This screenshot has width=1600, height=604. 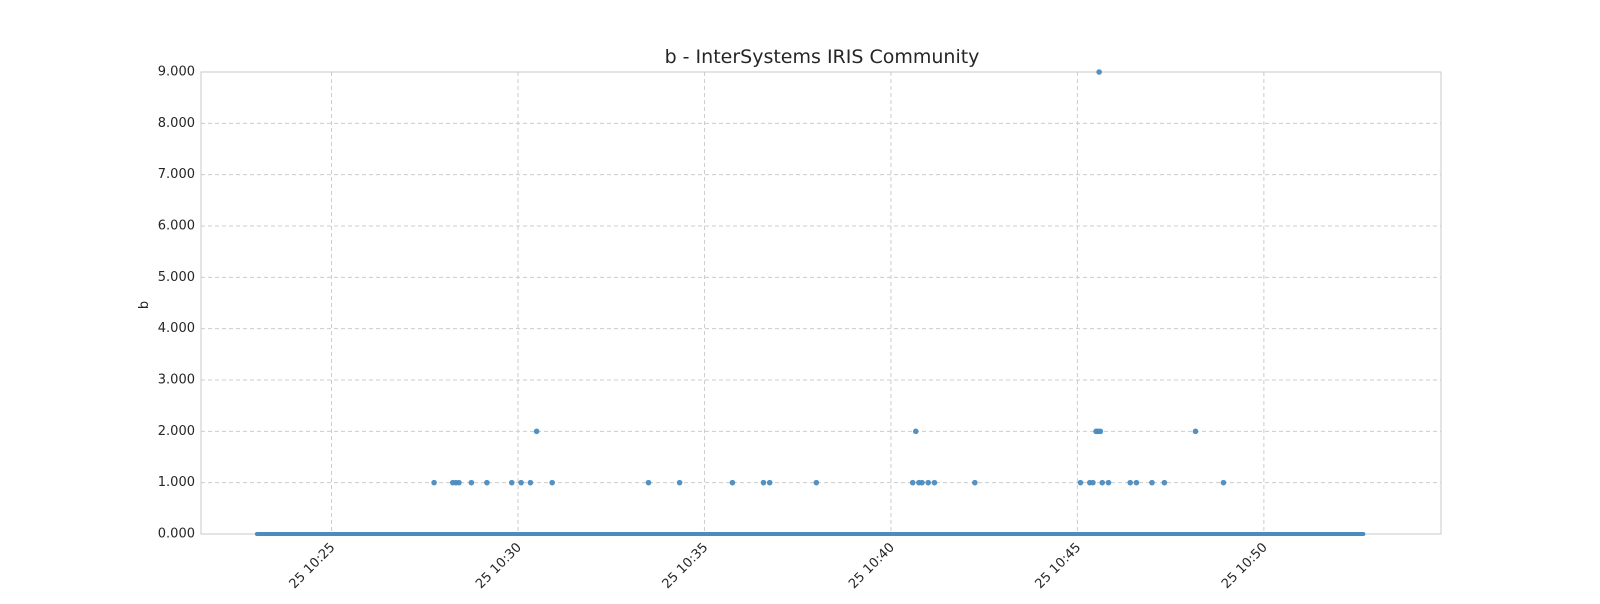 What do you see at coordinates (1245, 566) in the screenshot?
I see `x-tick-label: 25 10:50` at bounding box center [1245, 566].